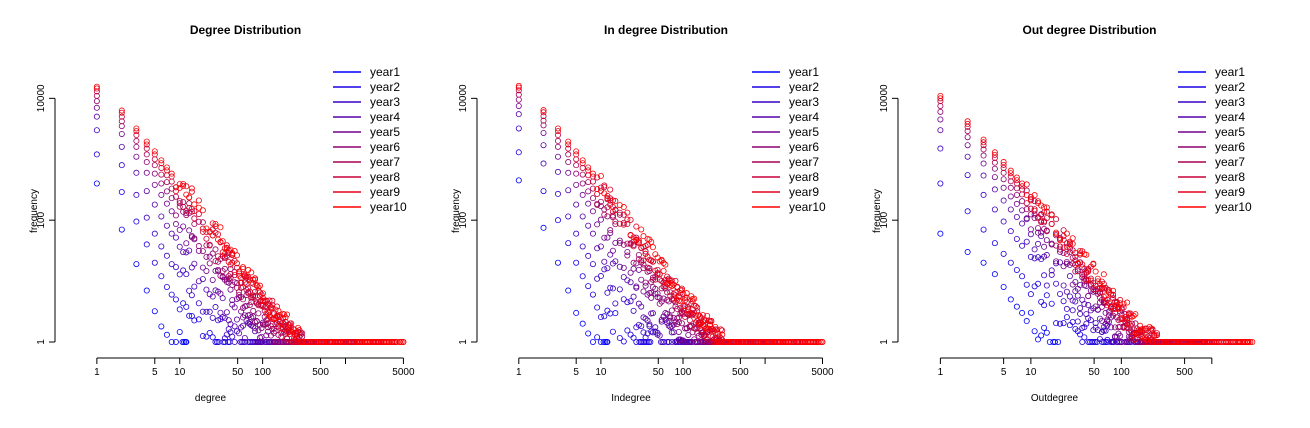  What do you see at coordinates (180, 372) in the screenshot?
I see `x-tick-label: 10` at bounding box center [180, 372].